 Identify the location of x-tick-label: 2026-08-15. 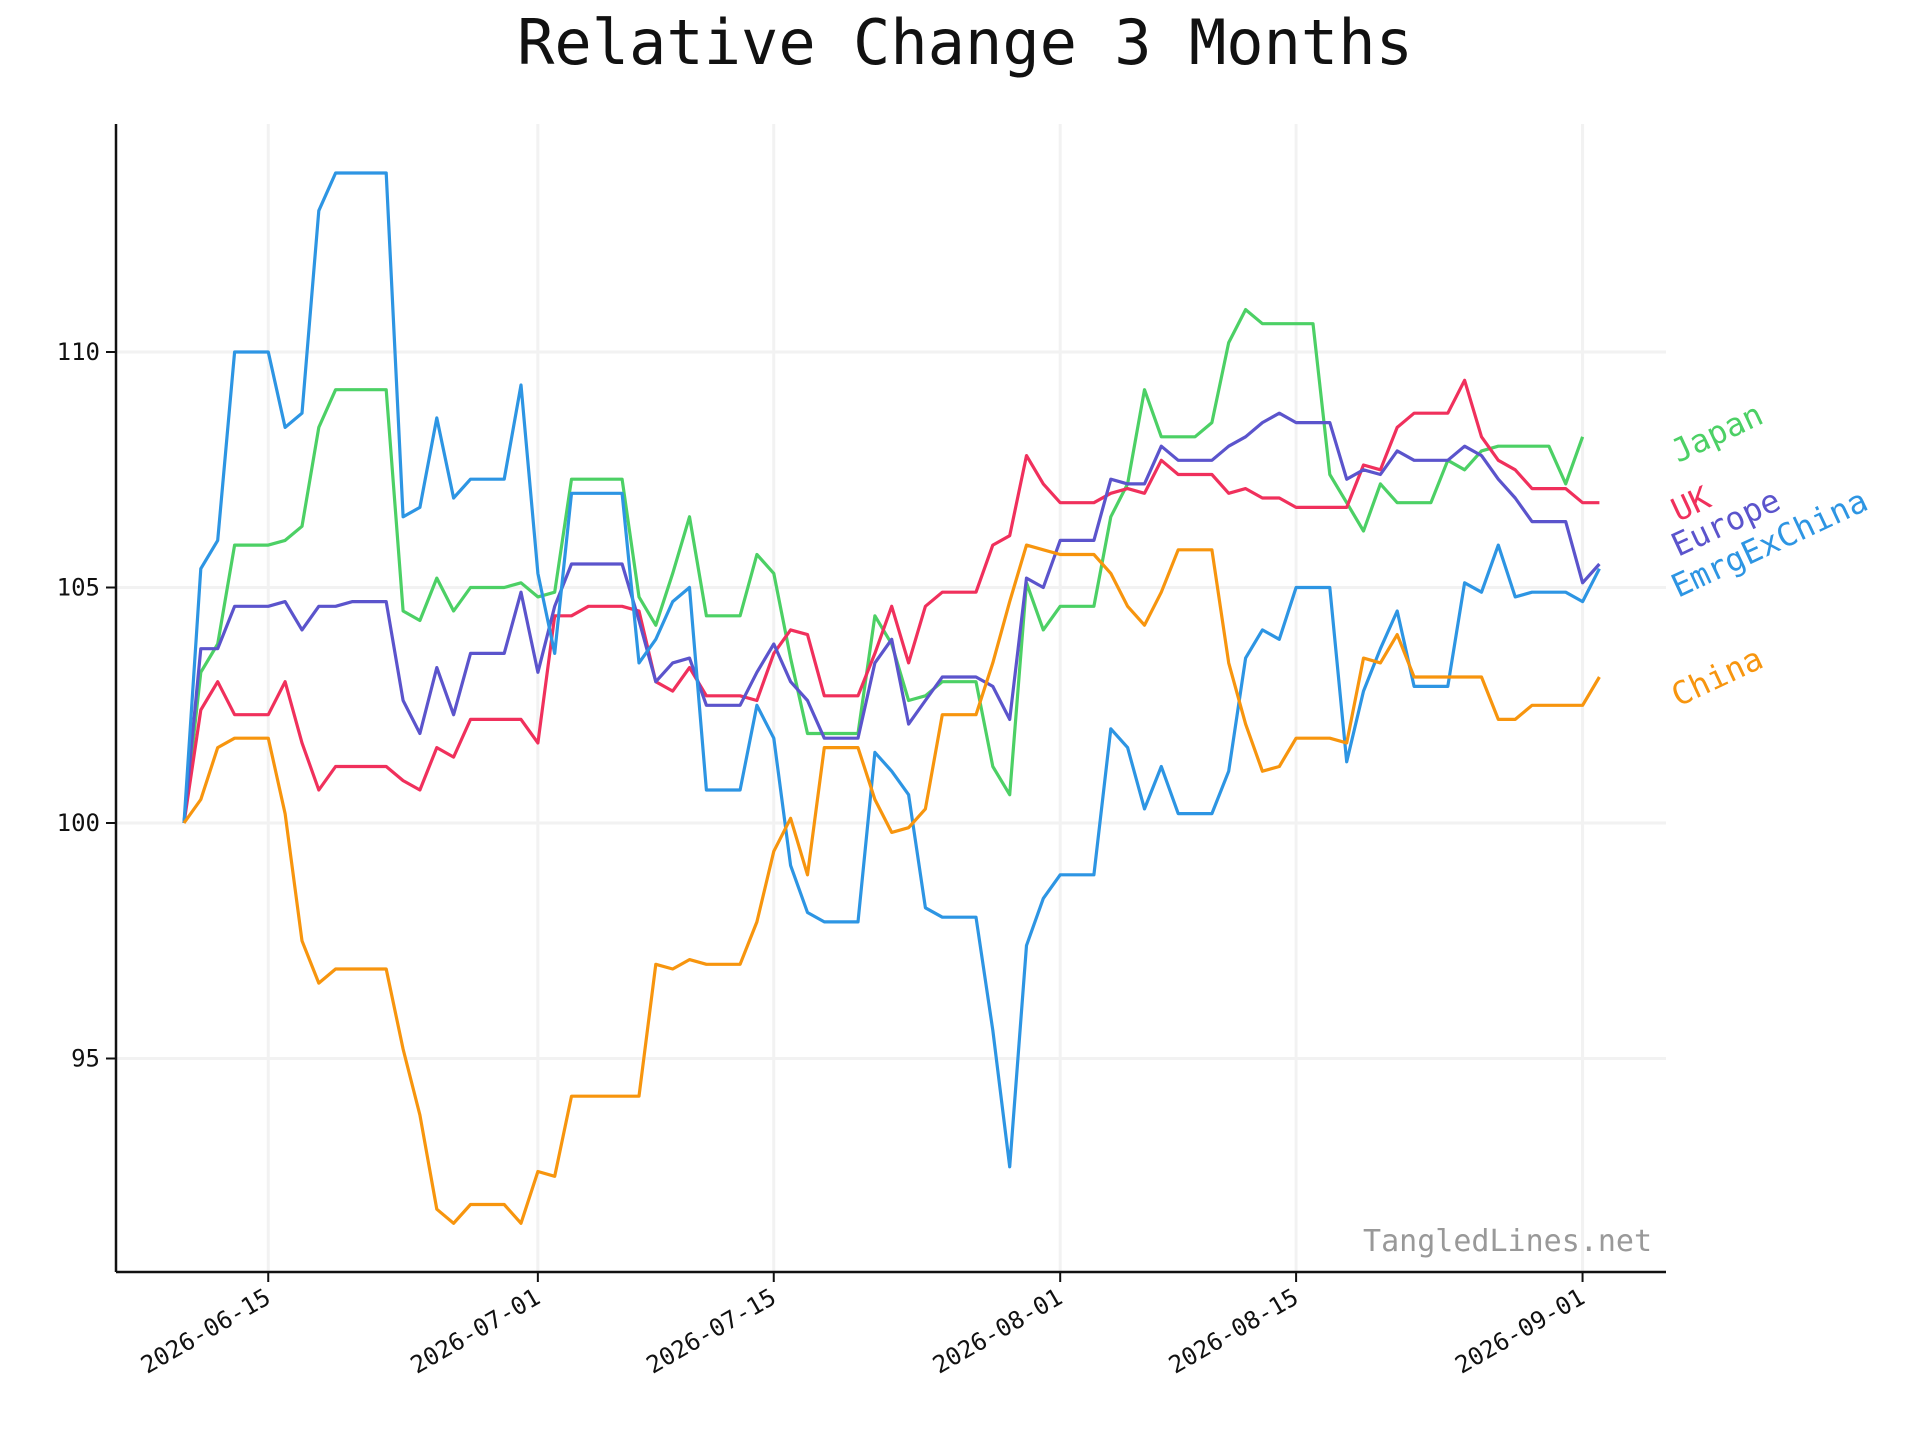
(1233, 1331).